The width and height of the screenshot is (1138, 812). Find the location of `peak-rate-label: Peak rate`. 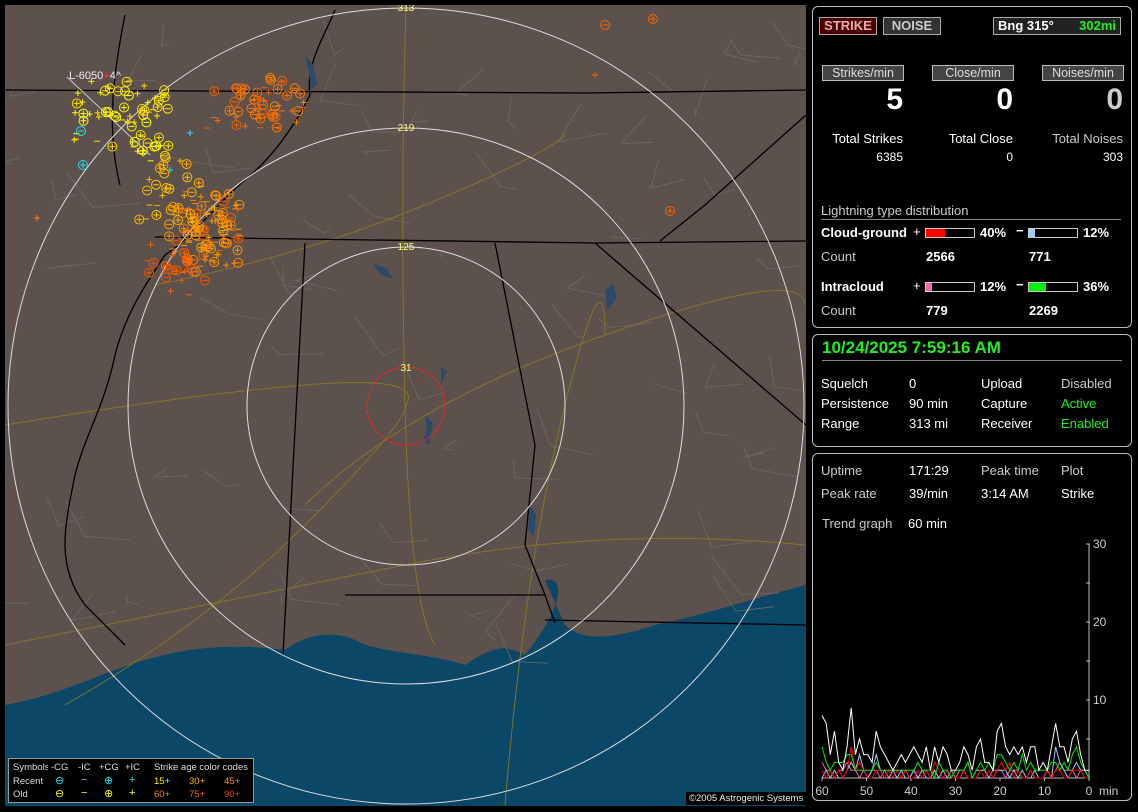

peak-rate-label: Peak rate is located at coordinates (849, 493).